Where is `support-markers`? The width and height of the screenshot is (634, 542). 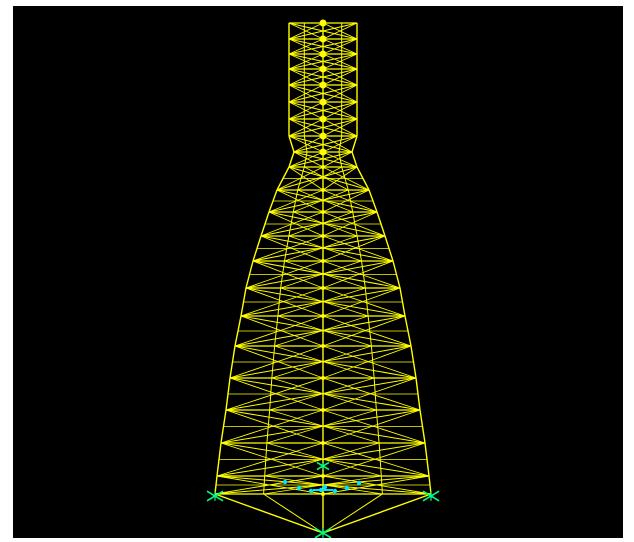
support-markers is located at coordinates (323, 499).